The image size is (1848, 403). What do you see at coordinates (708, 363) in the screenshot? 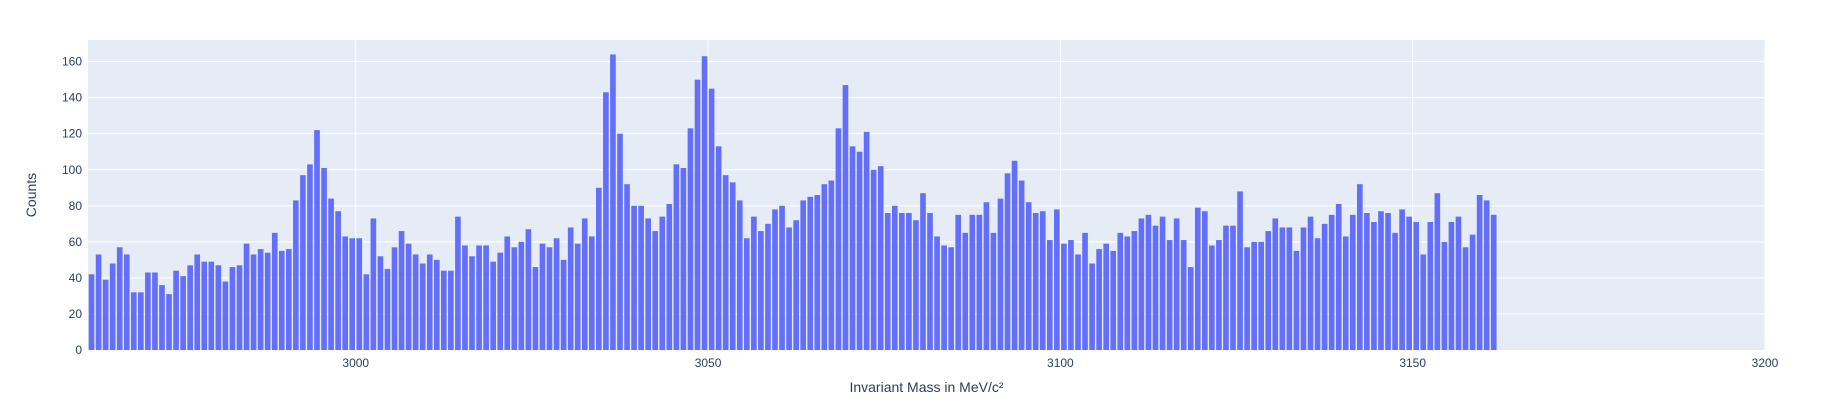
I see `x-tick-label: 3050` at bounding box center [708, 363].